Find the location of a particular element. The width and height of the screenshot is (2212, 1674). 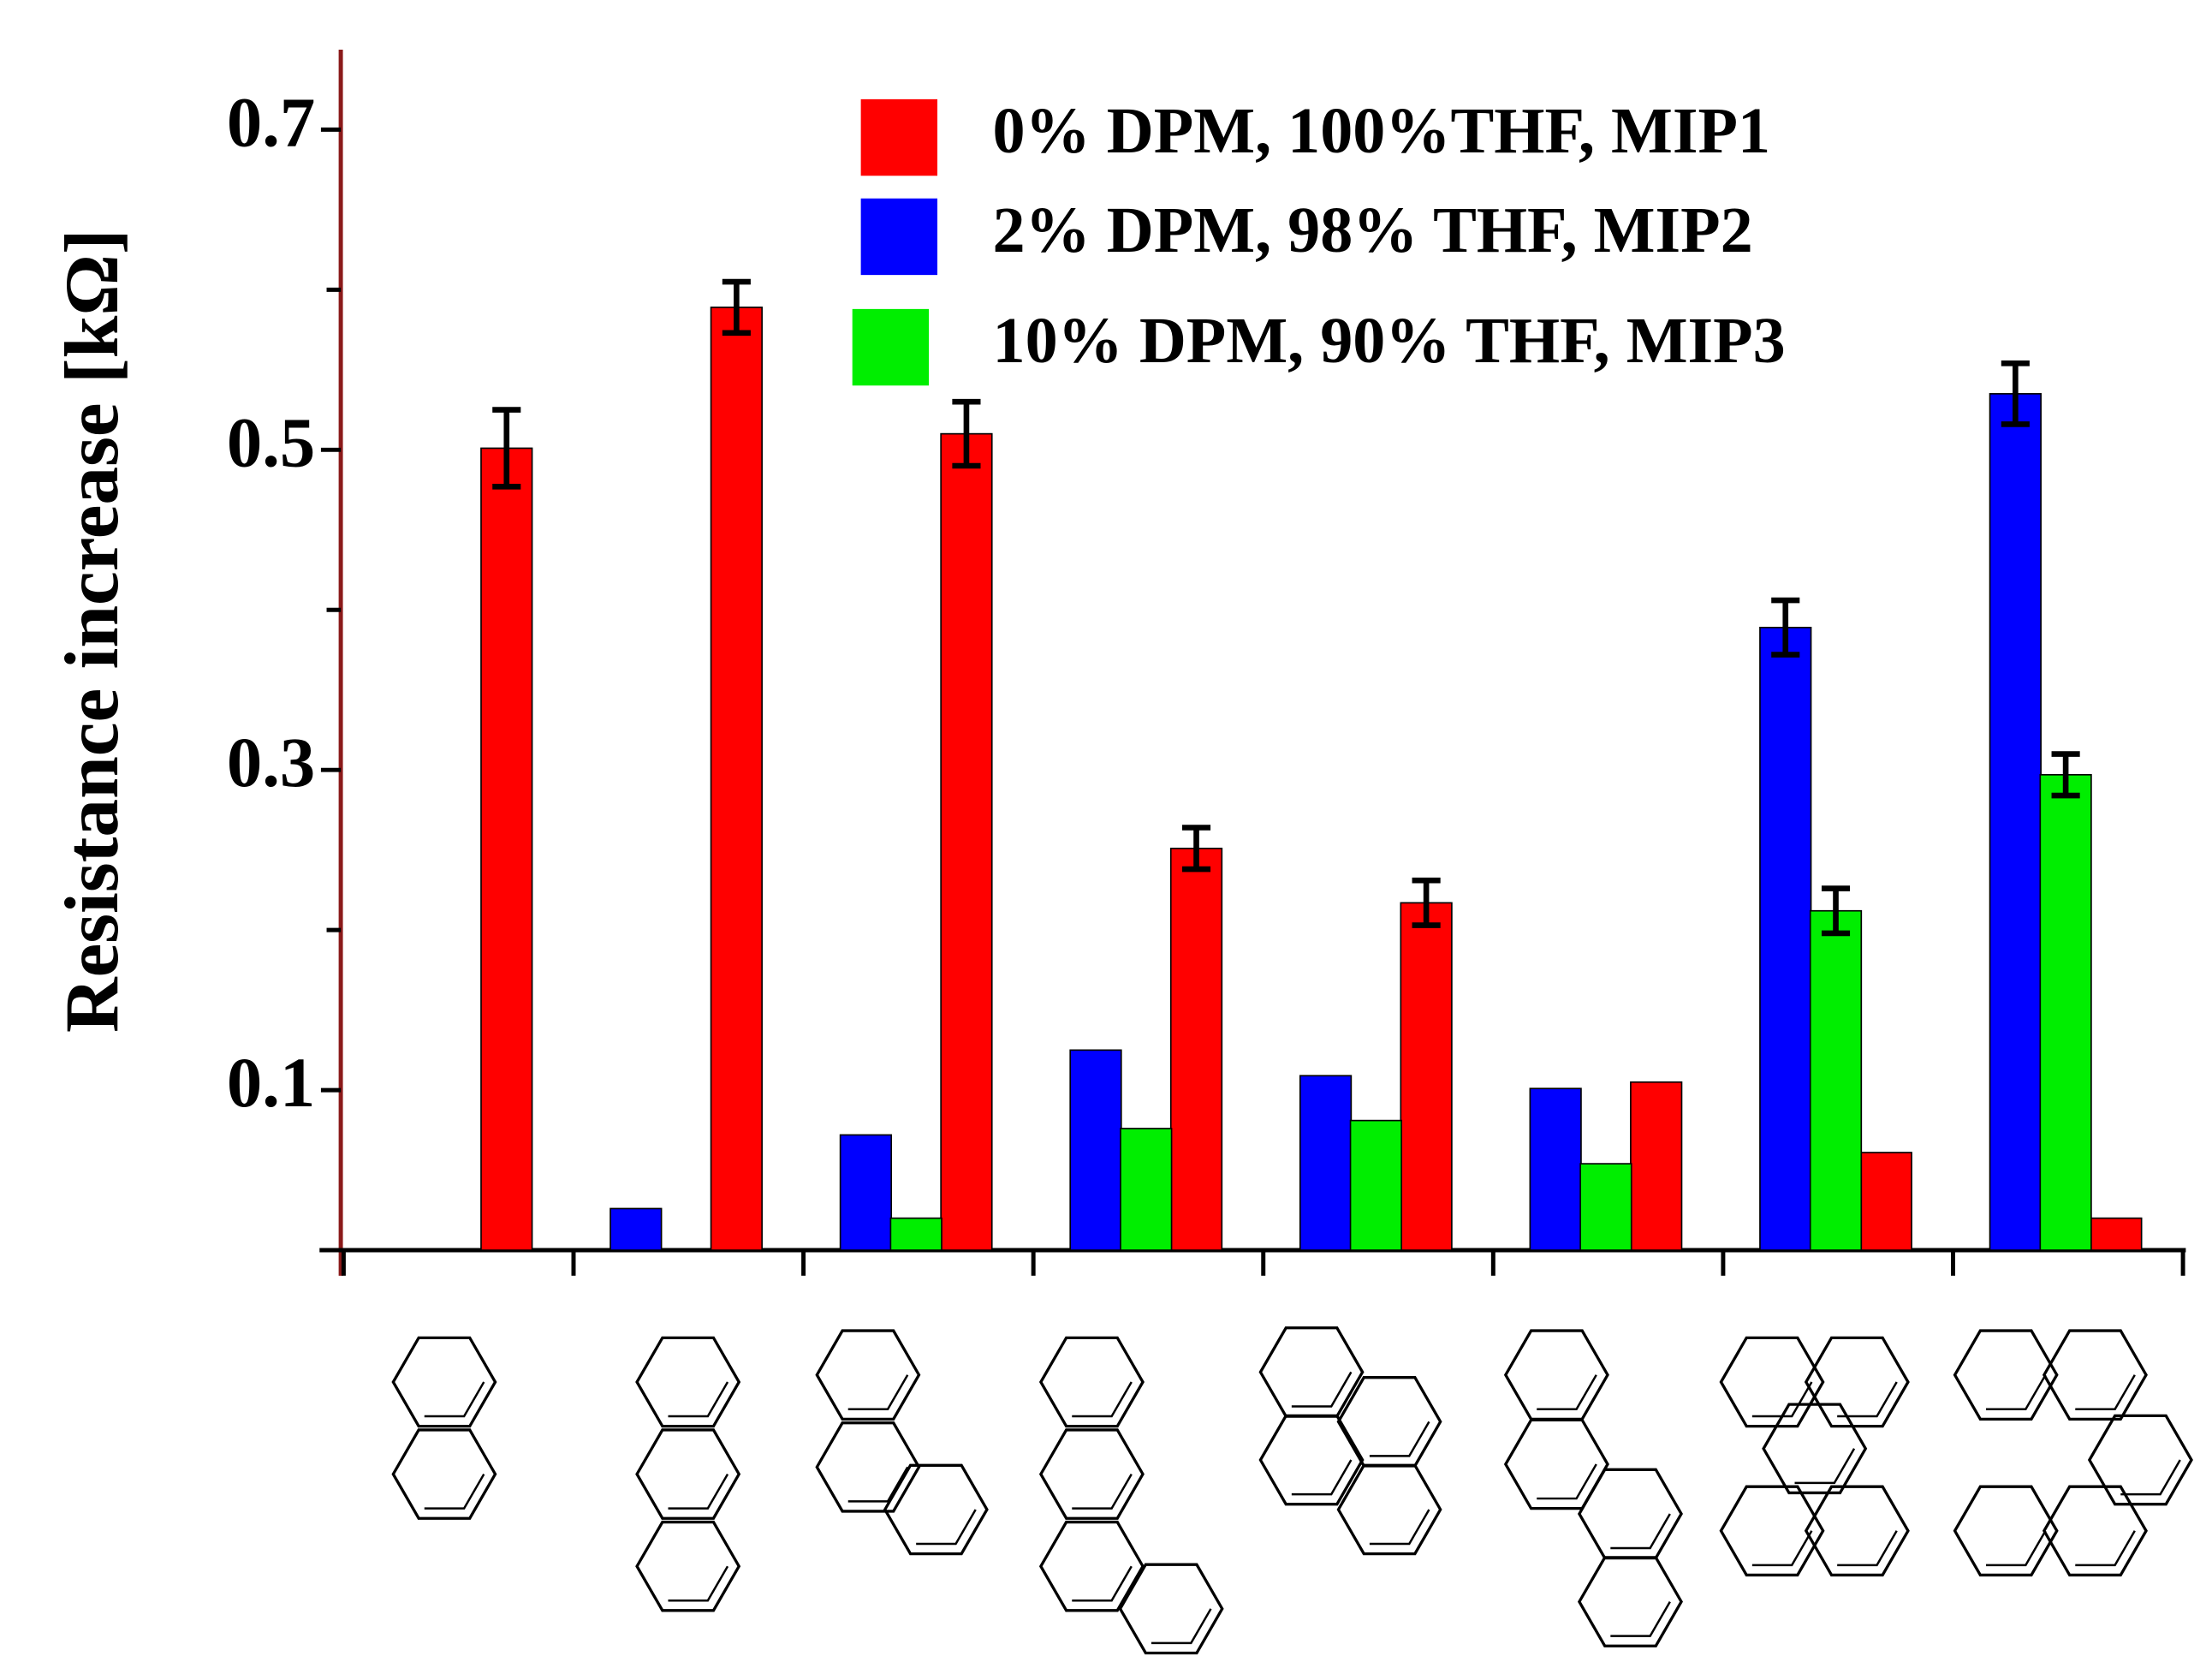

y-tick-label: 0.5 is located at coordinates (271, 441).